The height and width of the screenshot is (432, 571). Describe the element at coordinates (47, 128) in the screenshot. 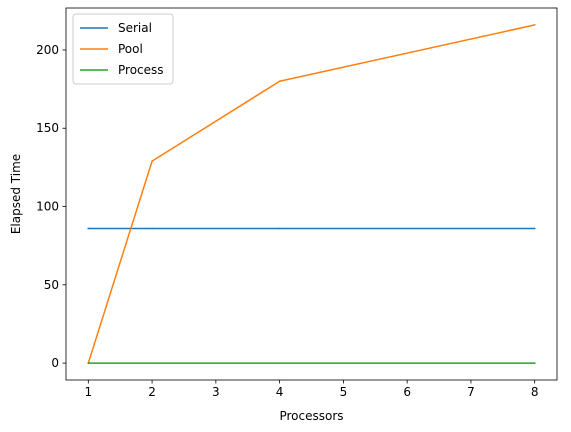

I see `y-tick-label: 150` at that location.